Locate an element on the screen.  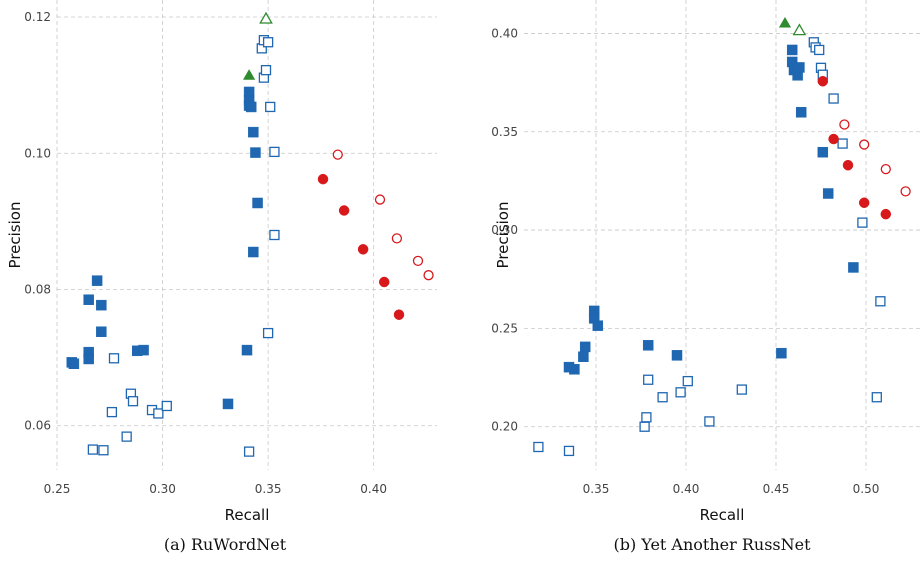
chart1-open-triangle-point is located at coordinates (266, 17).